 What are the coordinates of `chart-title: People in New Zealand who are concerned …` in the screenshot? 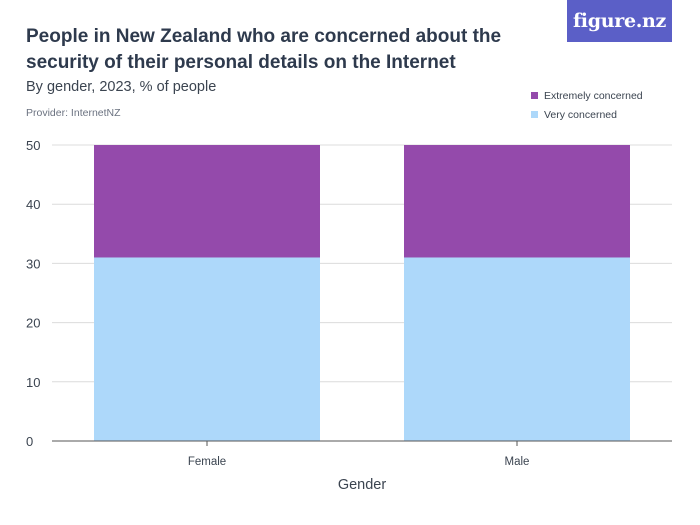 It's located at (264, 49).